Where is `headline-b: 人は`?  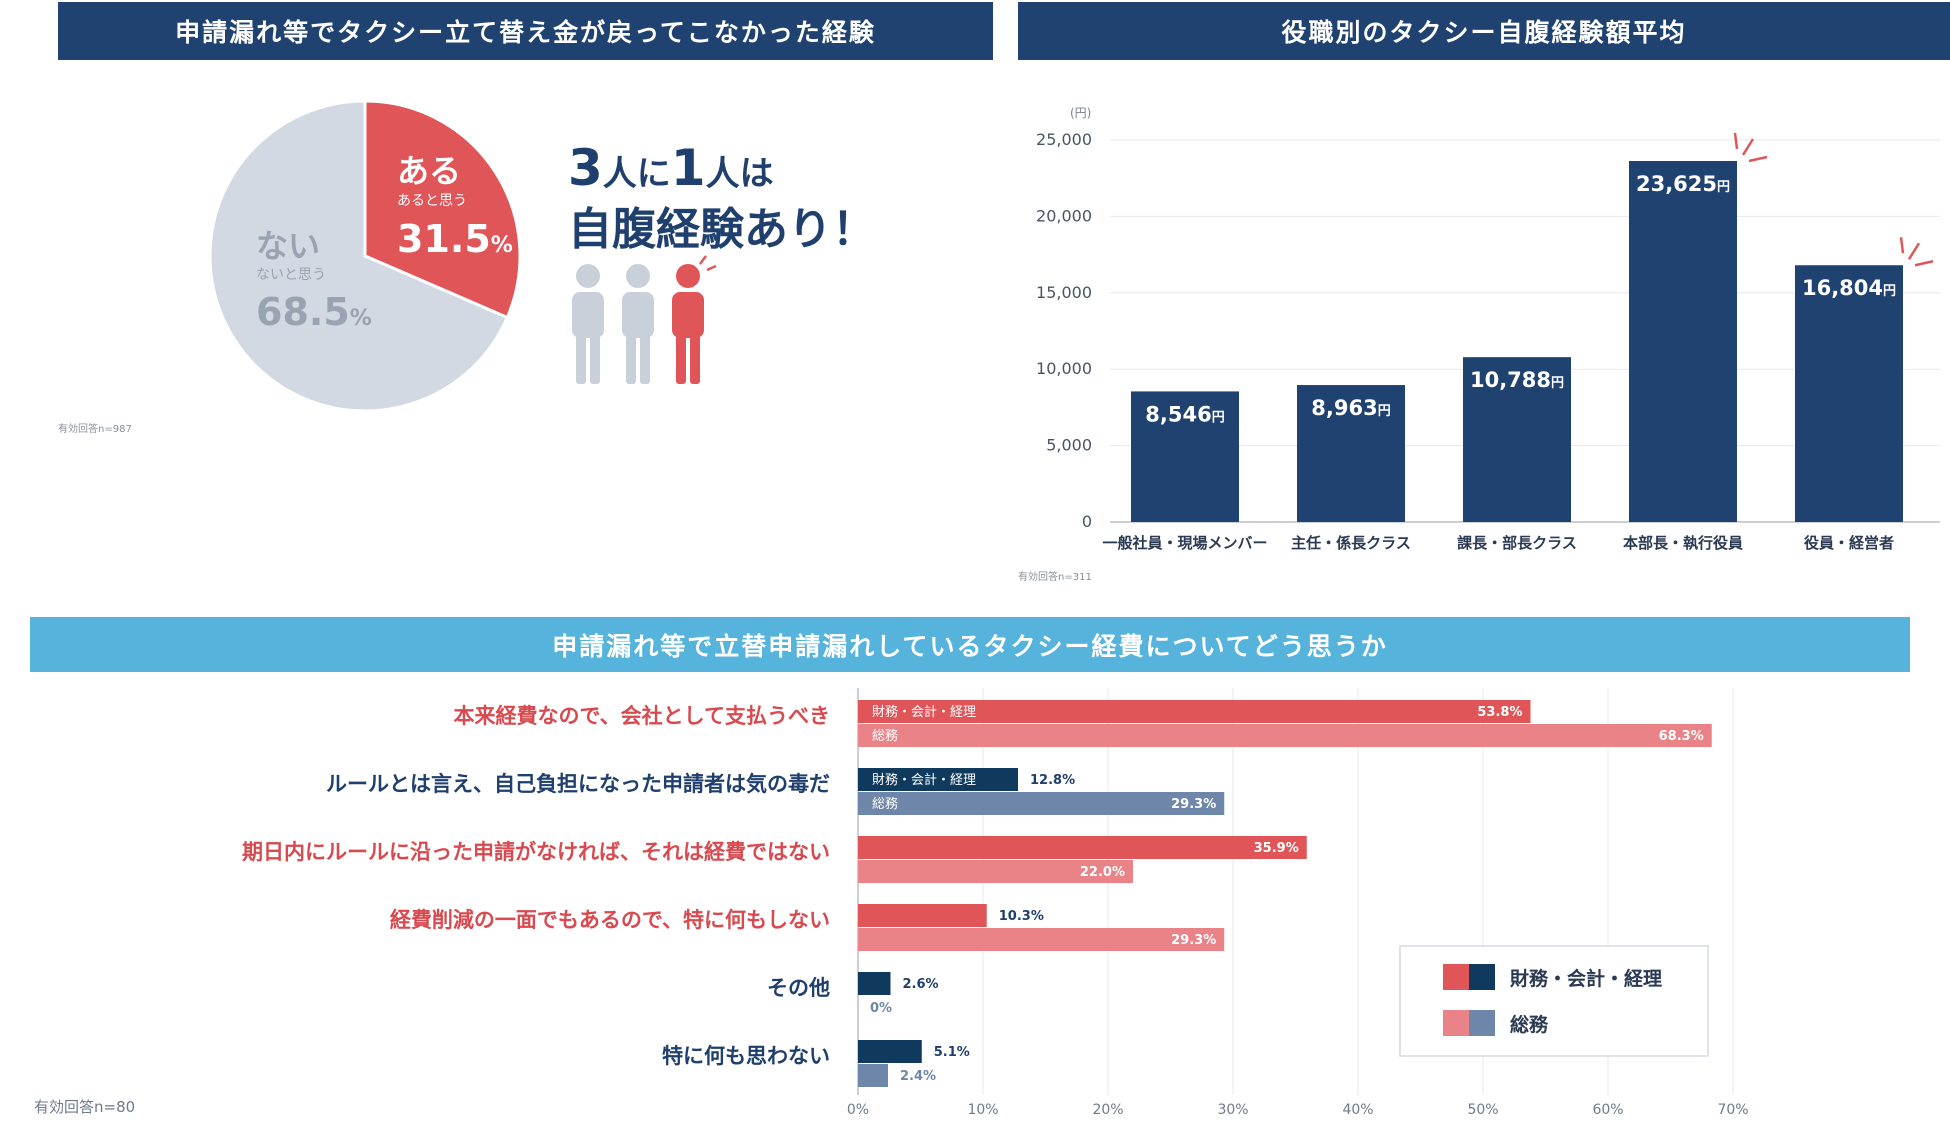
headline-b: 人は is located at coordinates (739, 174).